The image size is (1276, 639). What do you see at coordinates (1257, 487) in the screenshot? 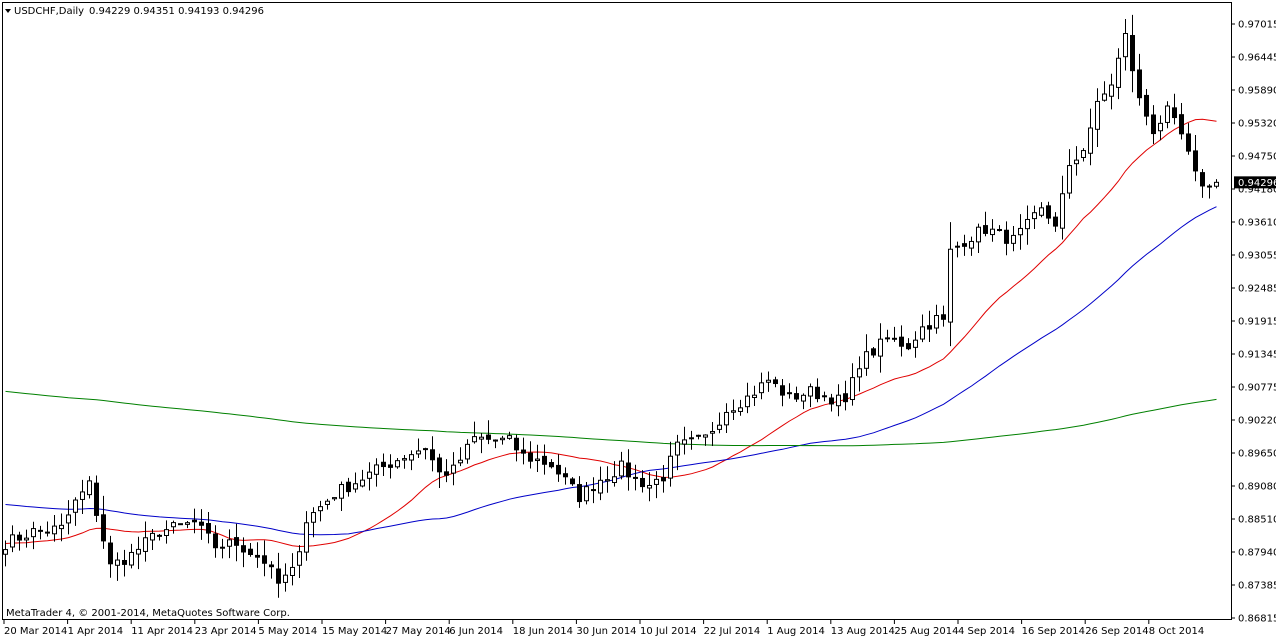
I see `price-tick-label: 0.89080` at bounding box center [1257, 487].